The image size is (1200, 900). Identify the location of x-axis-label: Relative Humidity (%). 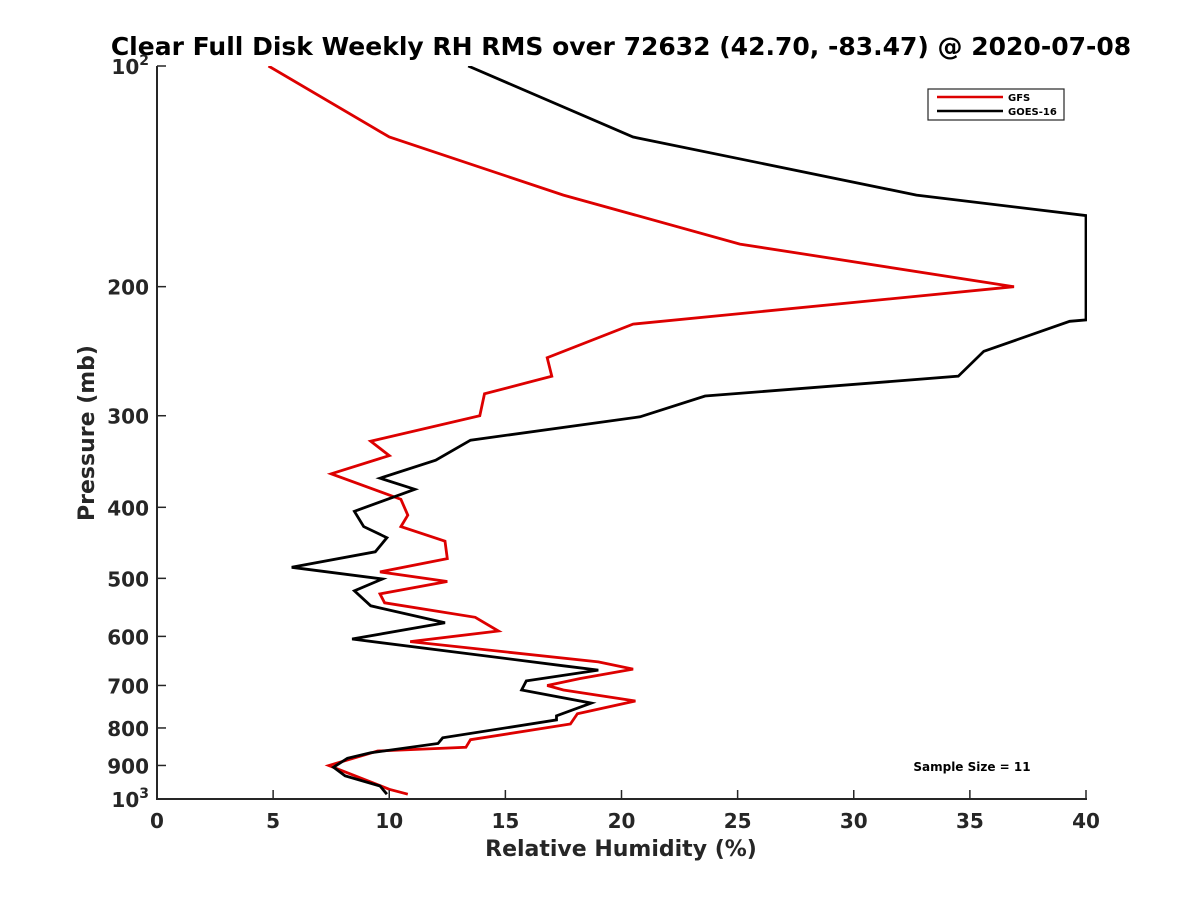
(621, 849).